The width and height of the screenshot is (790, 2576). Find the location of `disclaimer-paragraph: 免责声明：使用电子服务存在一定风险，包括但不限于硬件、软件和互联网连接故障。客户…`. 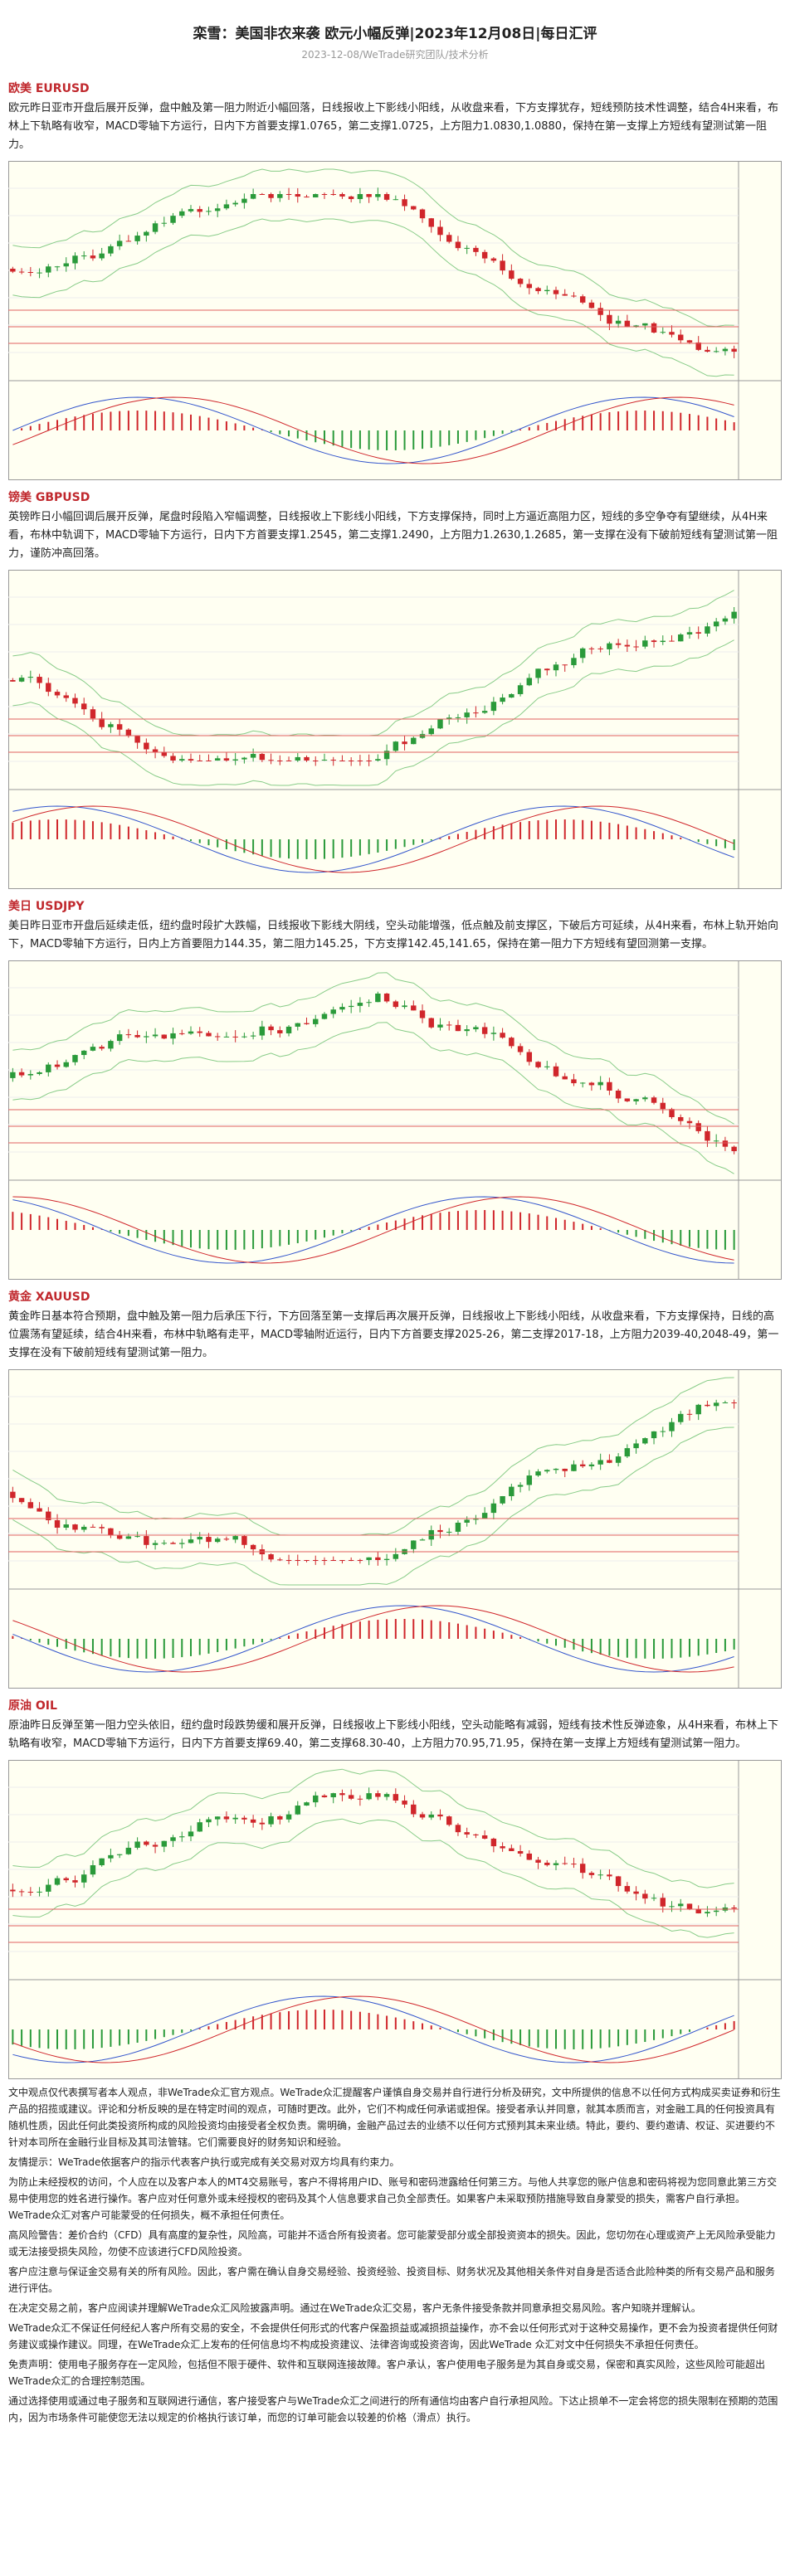

disclaimer-paragraph: 免责声明：使用电子服务存在一定风险，包括但不限于硬件、软件和互联网连接故障。客户… is located at coordinates (387, 2373).